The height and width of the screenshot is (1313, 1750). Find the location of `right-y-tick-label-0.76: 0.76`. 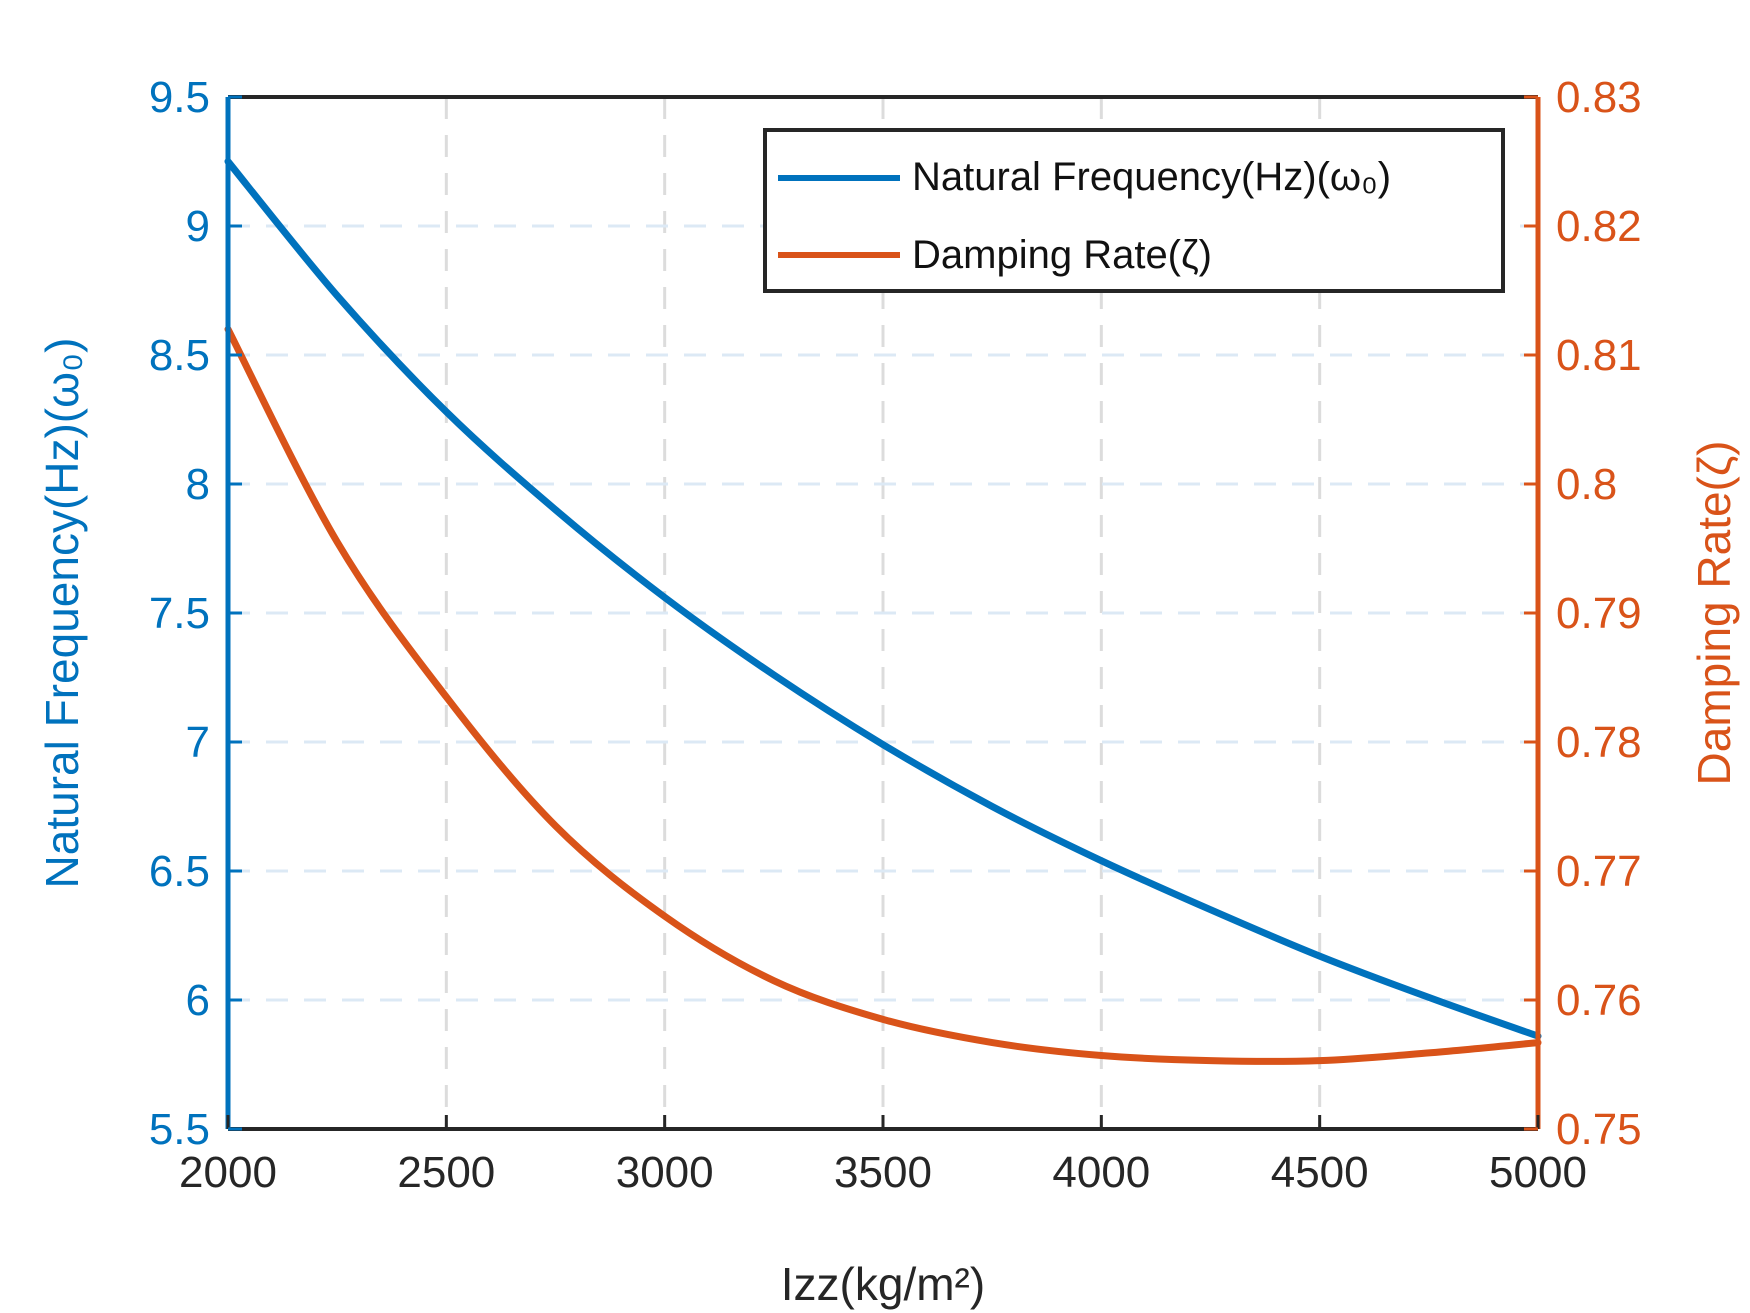

right-y-tick-label-0.76: 0.76 is located at coordinates (1599, 1000).